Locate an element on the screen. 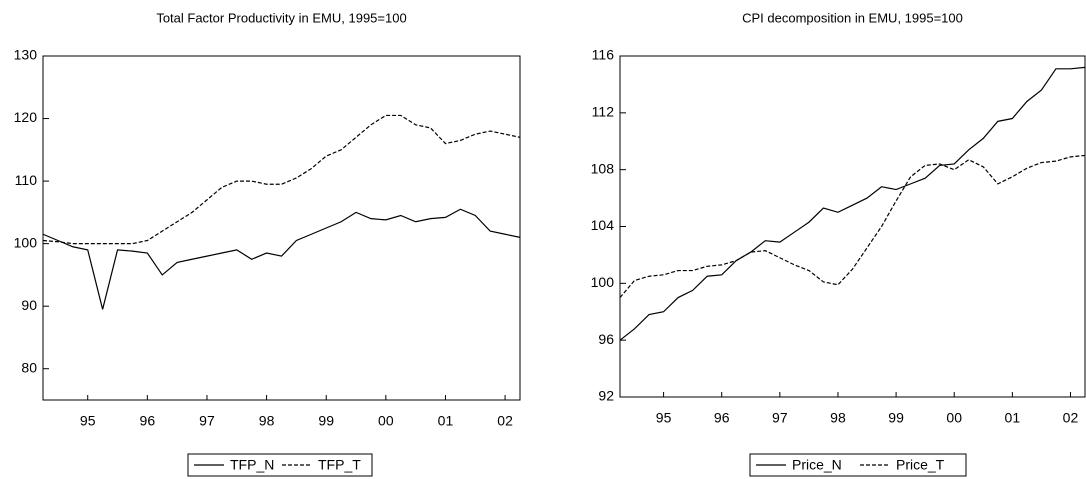 The width and height of the screenshot is (1086, 479). y-tick-label: 116 is located at coordinates (603, 55).